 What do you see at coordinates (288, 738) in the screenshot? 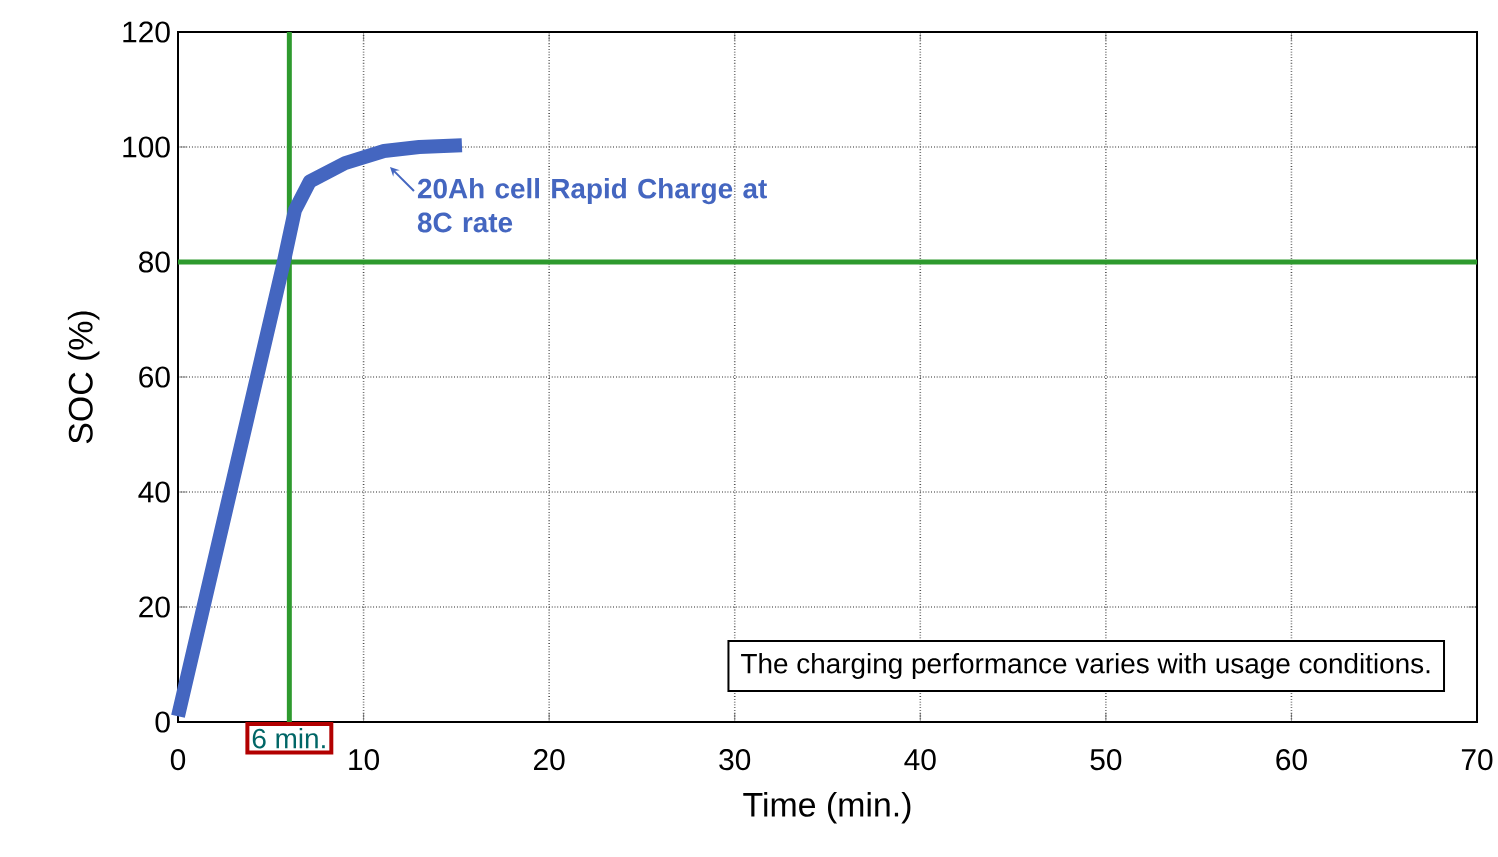
I see `ref-line-label: 6 min.` at bounding box center [288, 738].